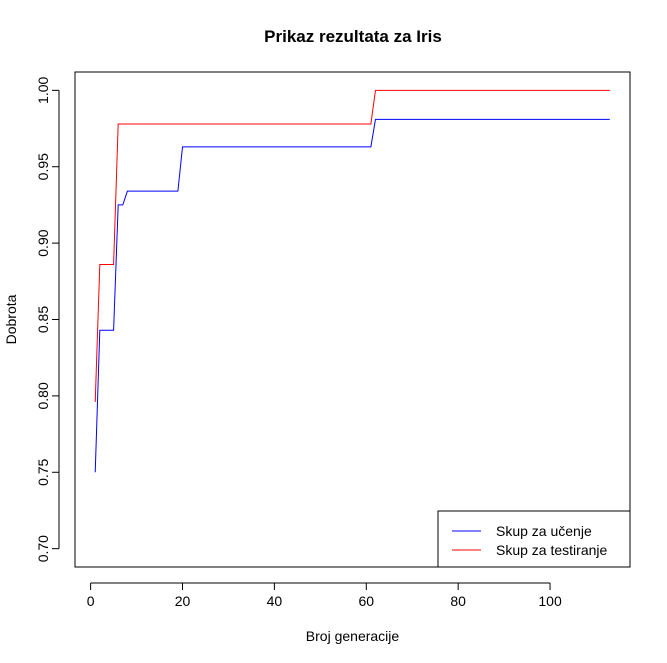 Image resolution: width=667 pixels, height=663 pixels. Describe the element at coordinates (11, 319) in the screenshot. I see `y-axis-label: Dobrota` at that location.